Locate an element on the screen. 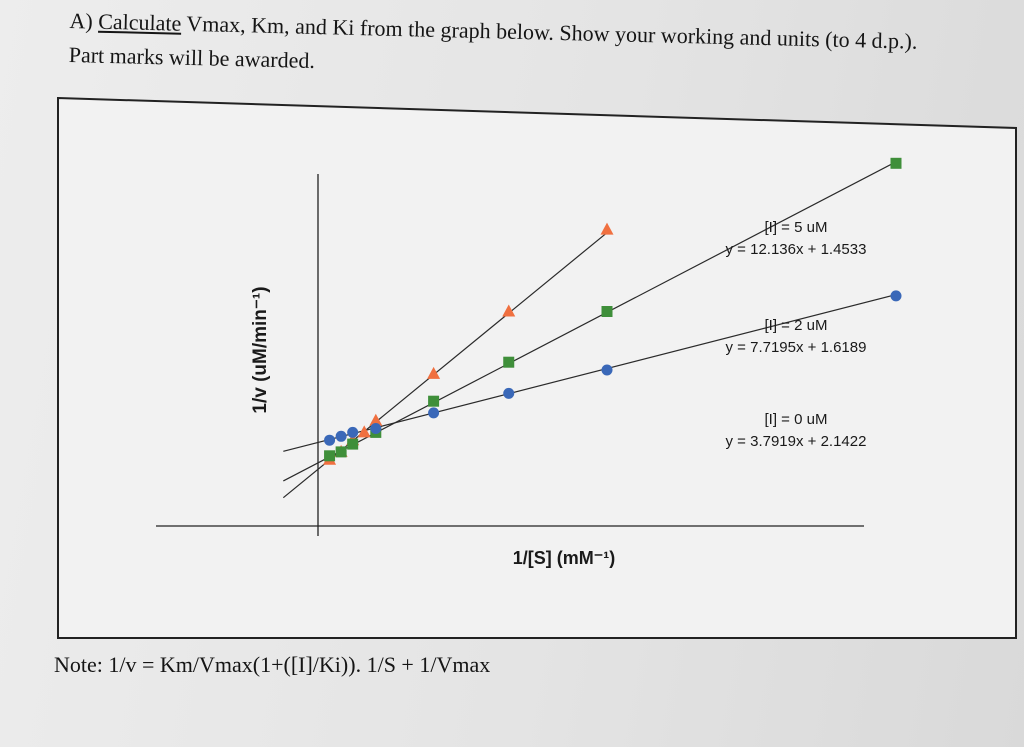 This screenshot has height=747, width=1024. y-axis-label: 1/v (uM/min⁻¹) is located at coordinates (260, 349).